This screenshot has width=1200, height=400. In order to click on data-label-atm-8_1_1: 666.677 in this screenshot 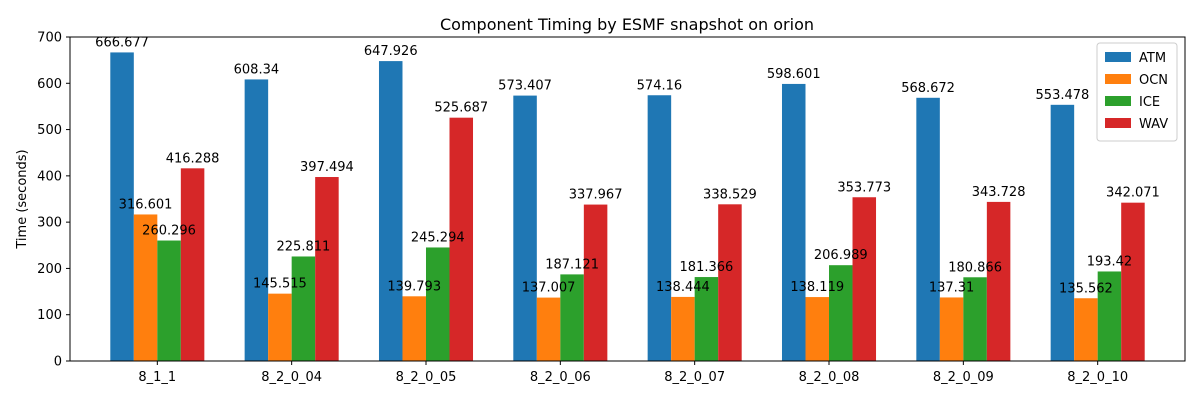, I will do `click(122, 42)`.